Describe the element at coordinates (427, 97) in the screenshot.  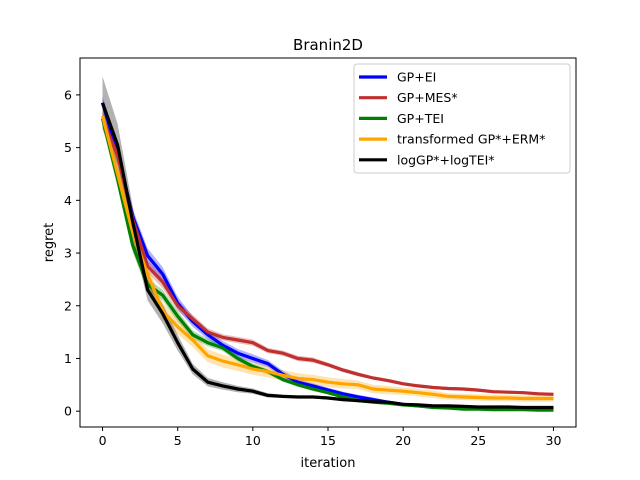
I see `legend-label-gp-mes: GP+MES*` at that location.